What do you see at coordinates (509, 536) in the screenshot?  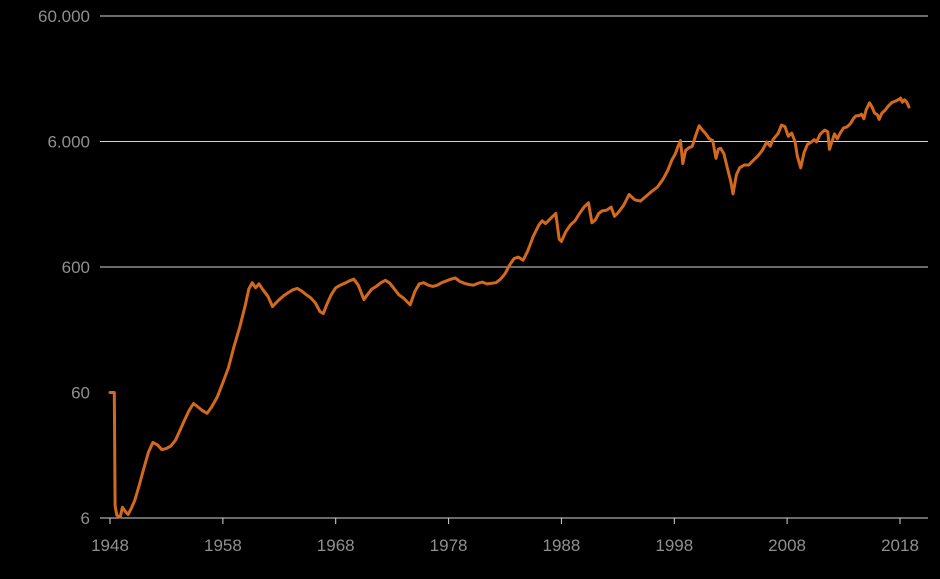 I see `x-axis: 1948 1958 1968 1978 1988 1998 2008 2018` at bounding box center [509, 536].